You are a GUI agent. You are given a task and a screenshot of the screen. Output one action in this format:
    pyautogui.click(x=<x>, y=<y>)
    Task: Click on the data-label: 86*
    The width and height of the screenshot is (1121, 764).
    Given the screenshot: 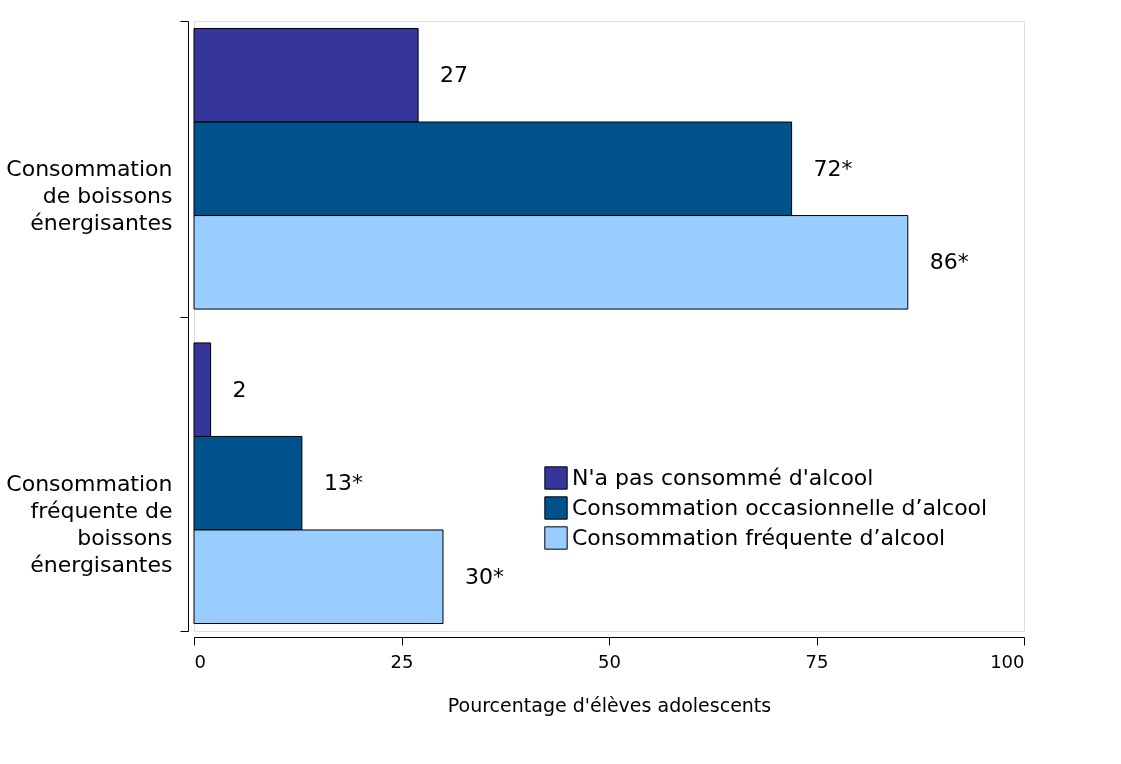 What is the action you would take?
    pyautogui.click(x=949, y=262)
    